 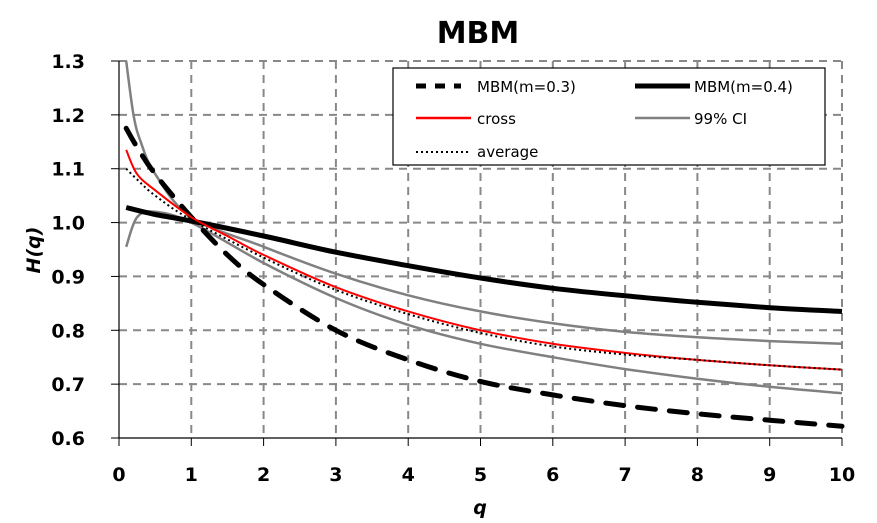 I want to click on y-axis-label: H(q), so click(x=34, y=250).